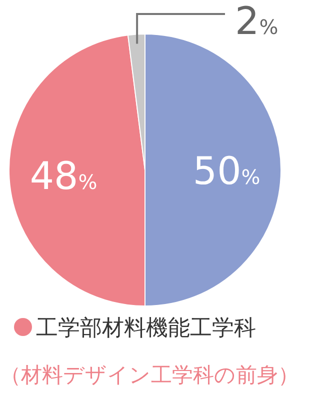 The height and width of the screenshot is (395, 321). Describe the element at coordinates (135, 328) in the screenshot. I see `legend: 工学部材料機能工学科` at that location.